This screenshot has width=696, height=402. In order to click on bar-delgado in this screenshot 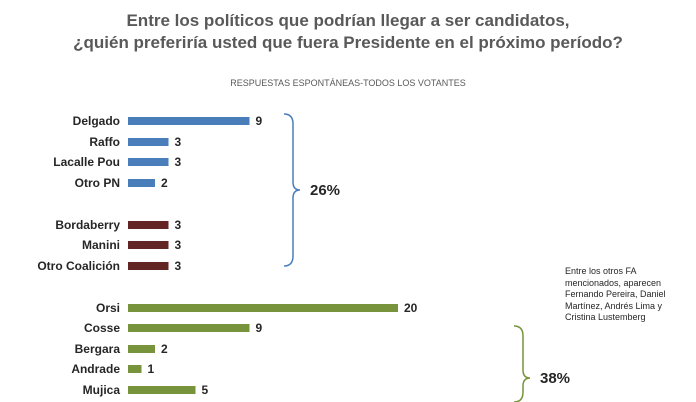, I will do `click(189, 121)`.